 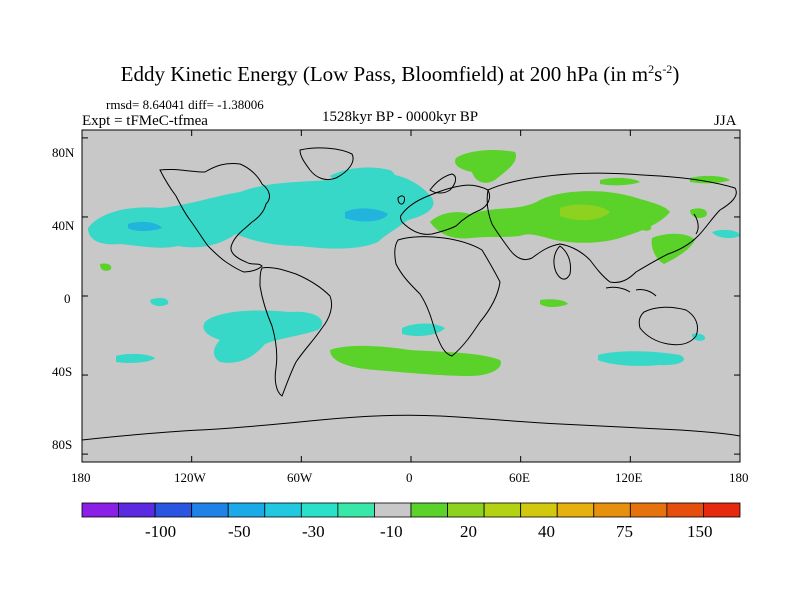 I want to click on southeast-pacific-patch, so click(x=135, y=358).